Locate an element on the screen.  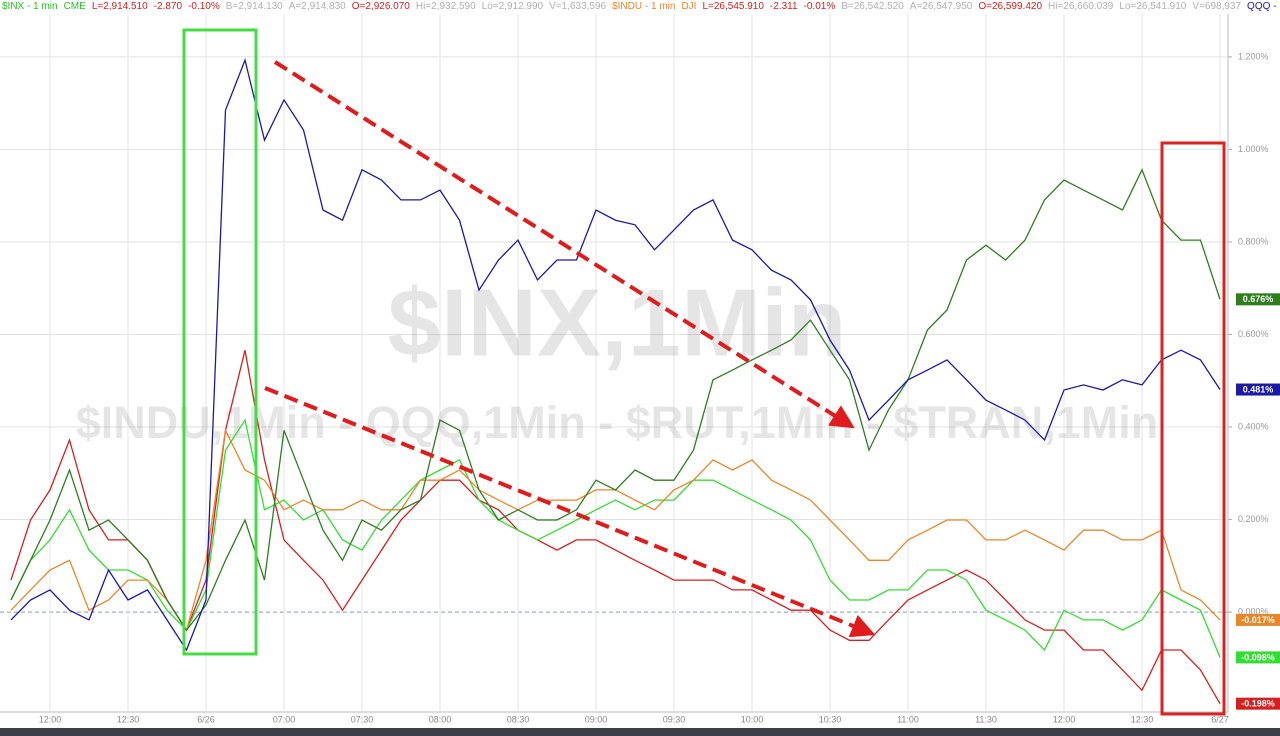
header-item: V=1,633,596 is located at coordinates (578, 6).